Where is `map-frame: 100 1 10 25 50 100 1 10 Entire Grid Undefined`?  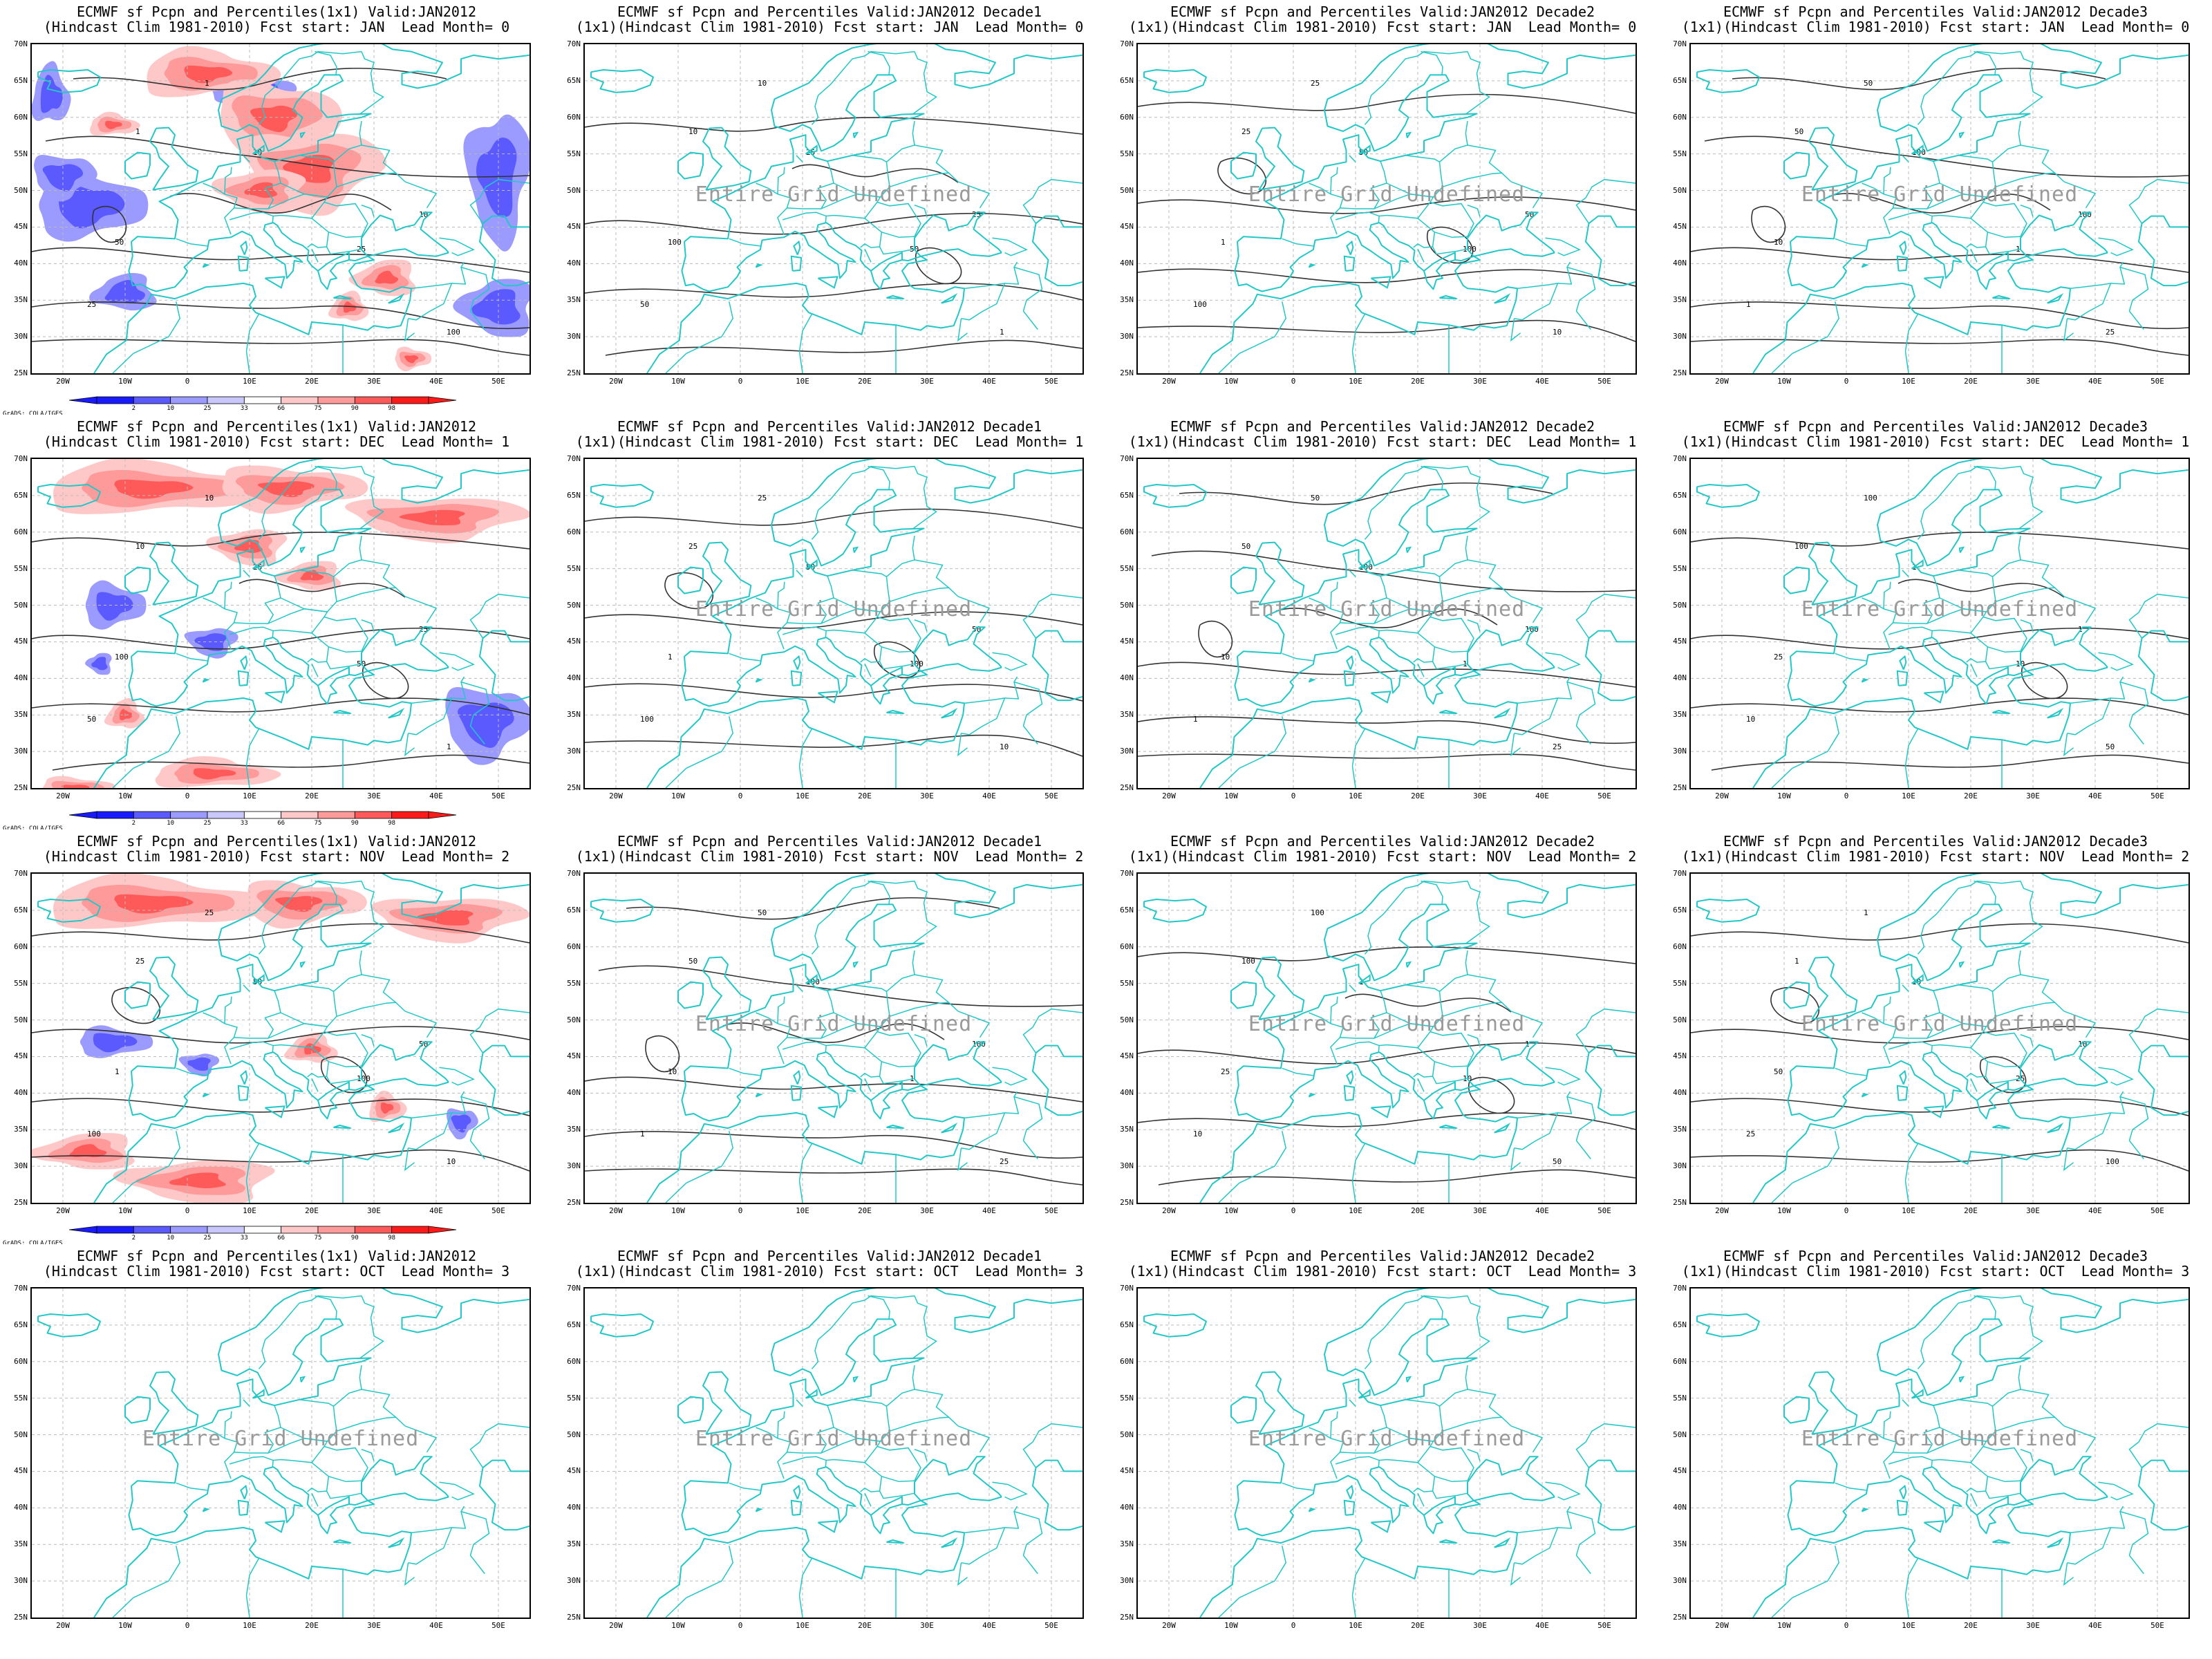
map-frame: 100 1 10 25 50 100 1 10 Entire Grid Undefined is located at coordinates (1386, 1038).